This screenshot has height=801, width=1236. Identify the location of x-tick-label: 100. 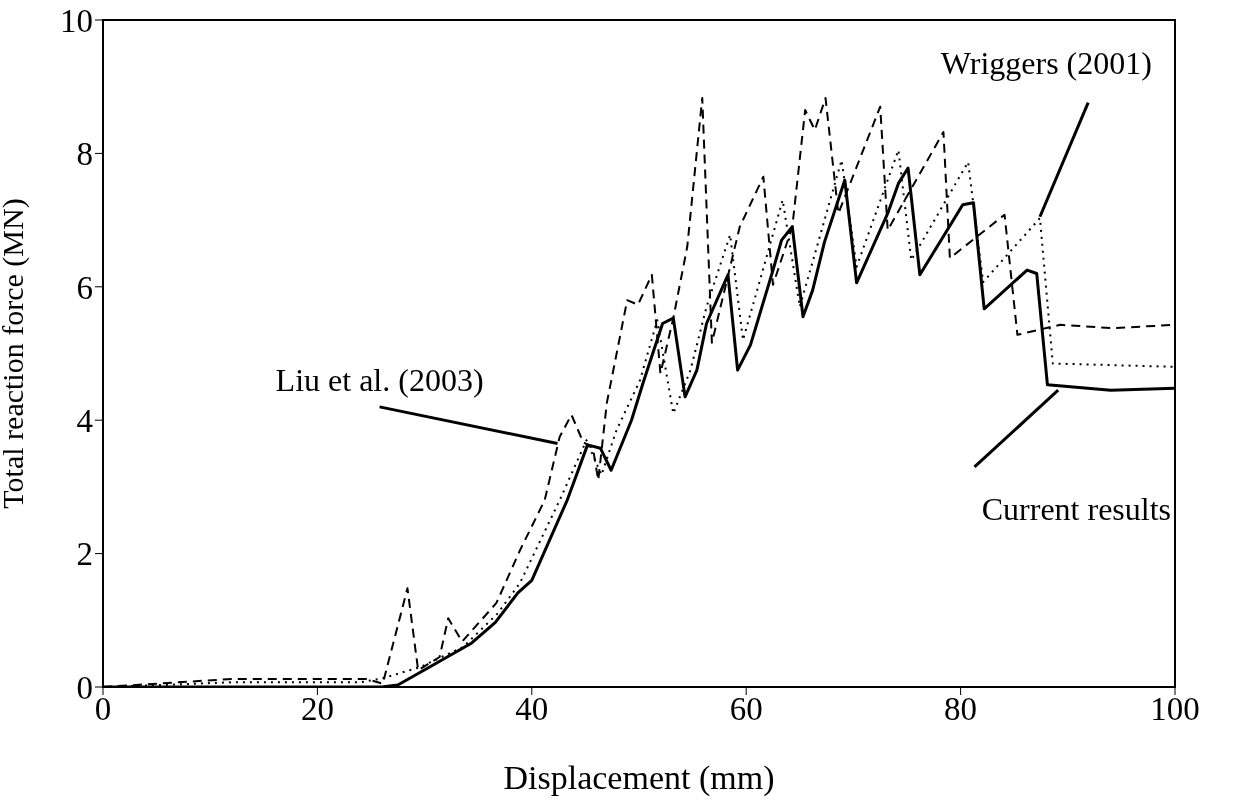
(1175, 709).